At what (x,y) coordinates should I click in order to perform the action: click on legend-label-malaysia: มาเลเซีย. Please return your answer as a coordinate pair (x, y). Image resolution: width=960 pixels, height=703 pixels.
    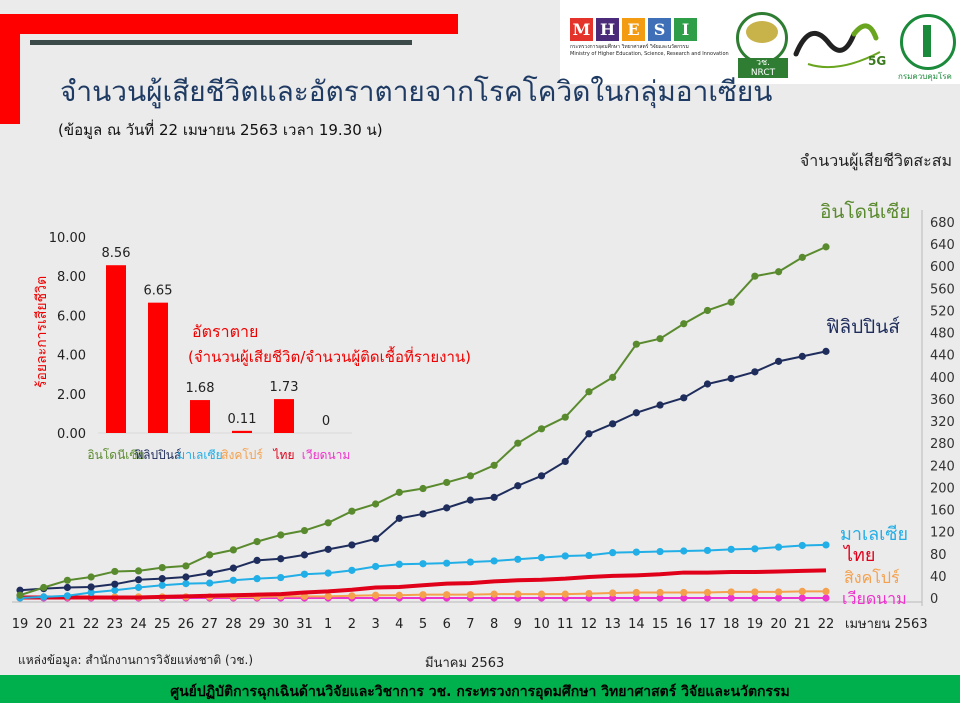
    Looking at the image, I should click on (874, 534).